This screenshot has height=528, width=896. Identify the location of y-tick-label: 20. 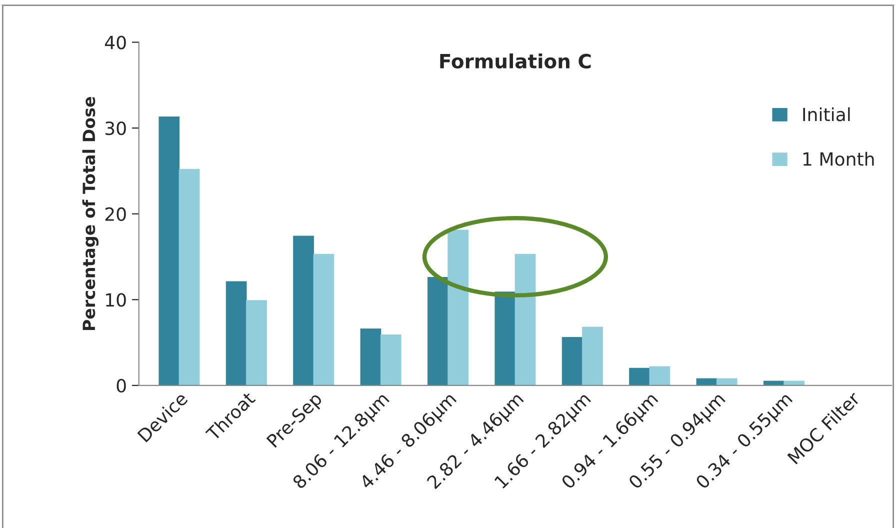
(115, 214).